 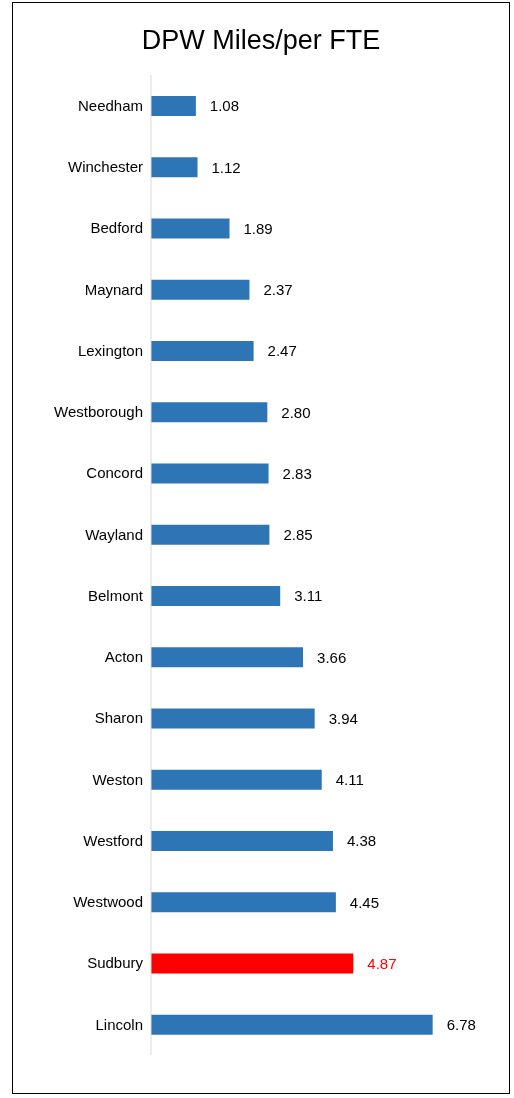 I want to click on data-label: 4.38, so click(x=361, y=841).